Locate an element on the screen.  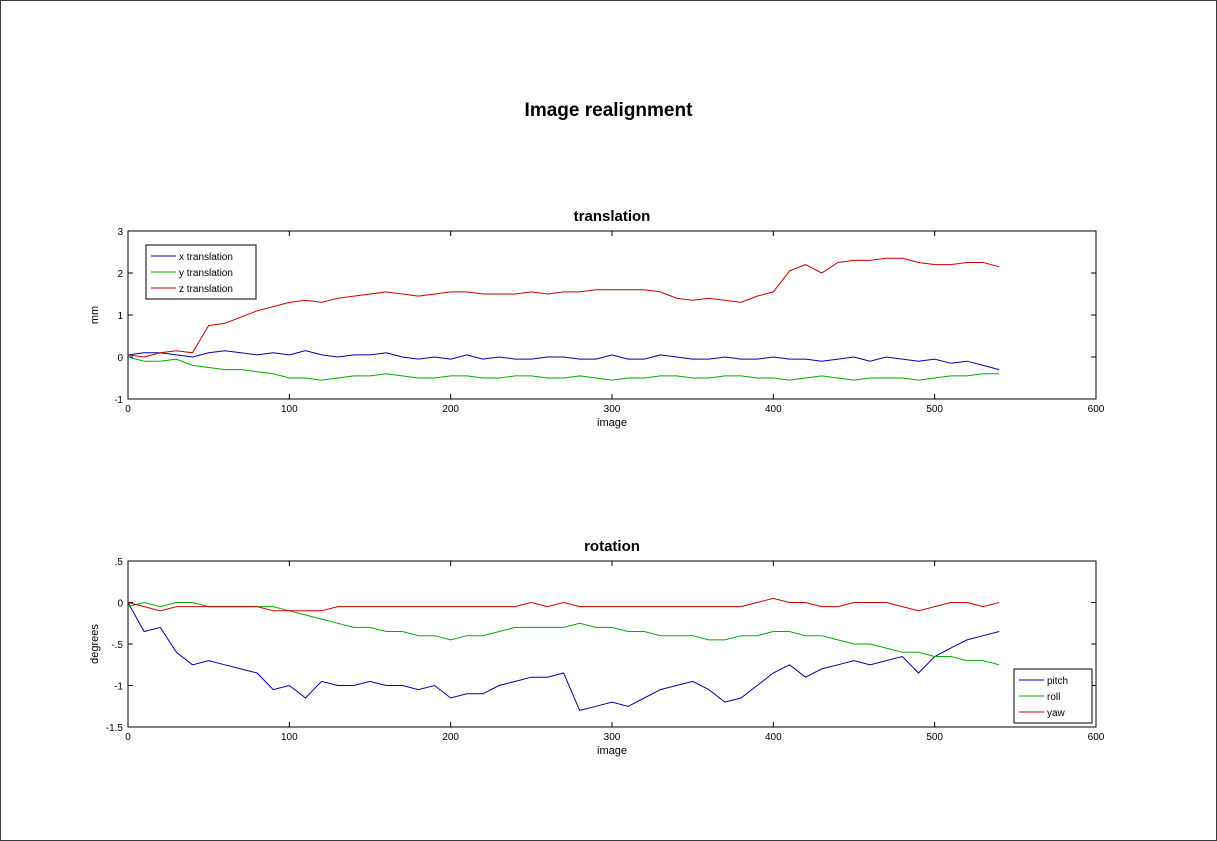
series-line-roll is located at coordinates (563, 633).